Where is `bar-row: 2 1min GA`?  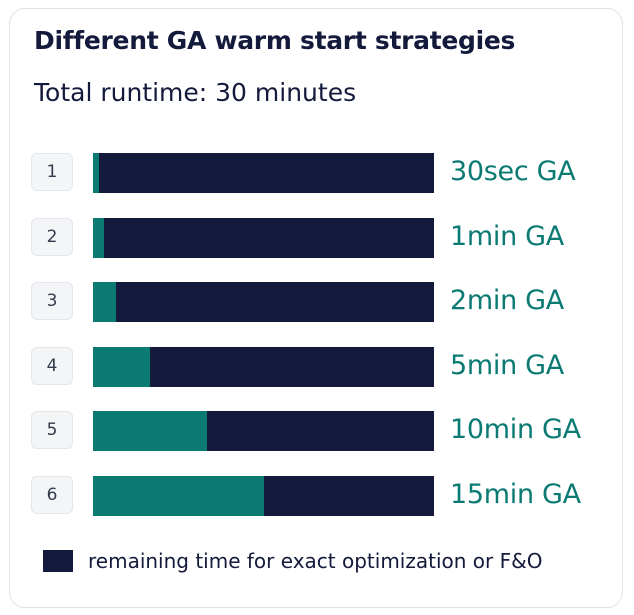 bar-row: 2 1min GA is located at coordinates (317, 237).